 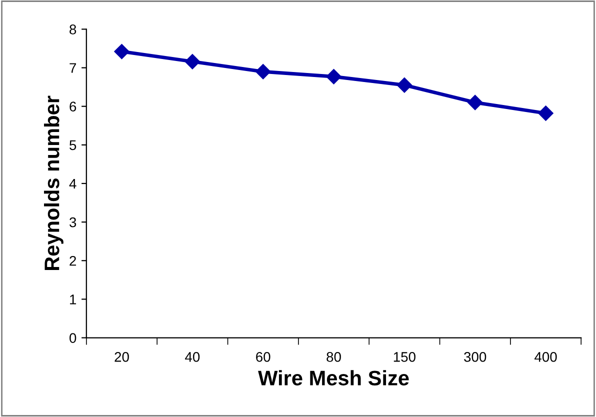 I want to click on y-tick-label: 4, so click(x=72, y=183).